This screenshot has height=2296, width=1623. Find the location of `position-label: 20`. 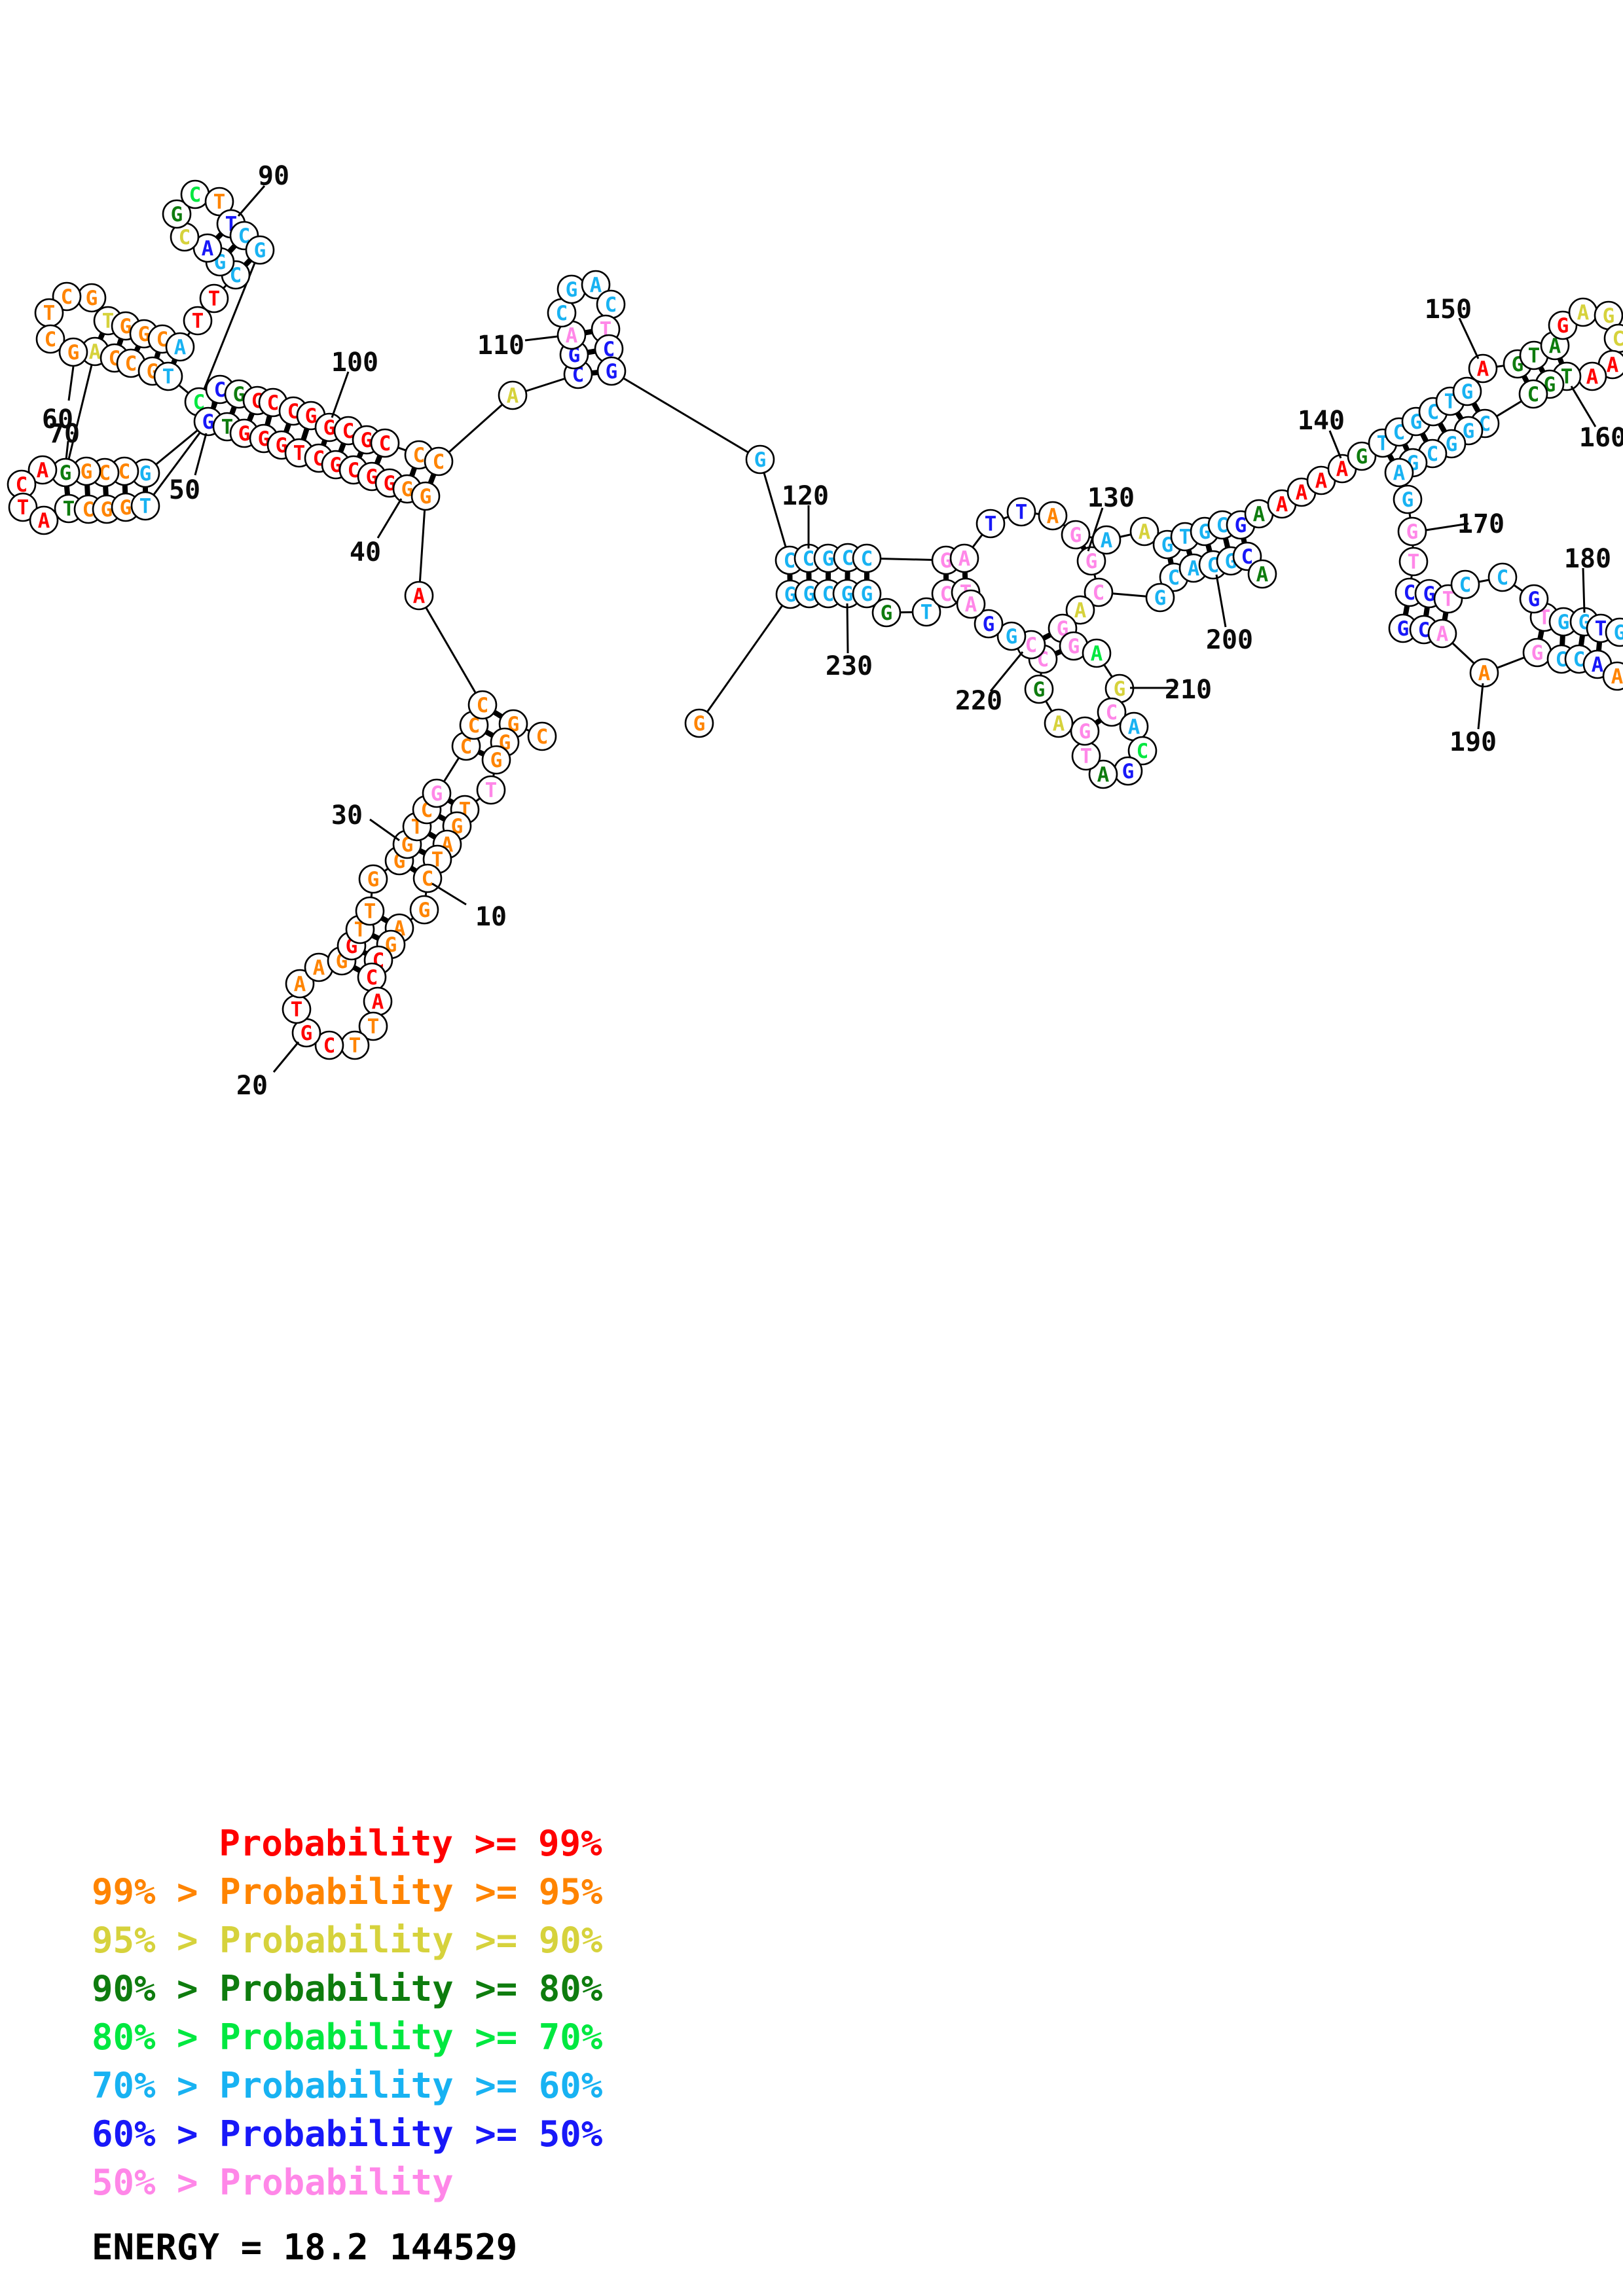

position-label: 20 is located at coordinates (252, 1086).